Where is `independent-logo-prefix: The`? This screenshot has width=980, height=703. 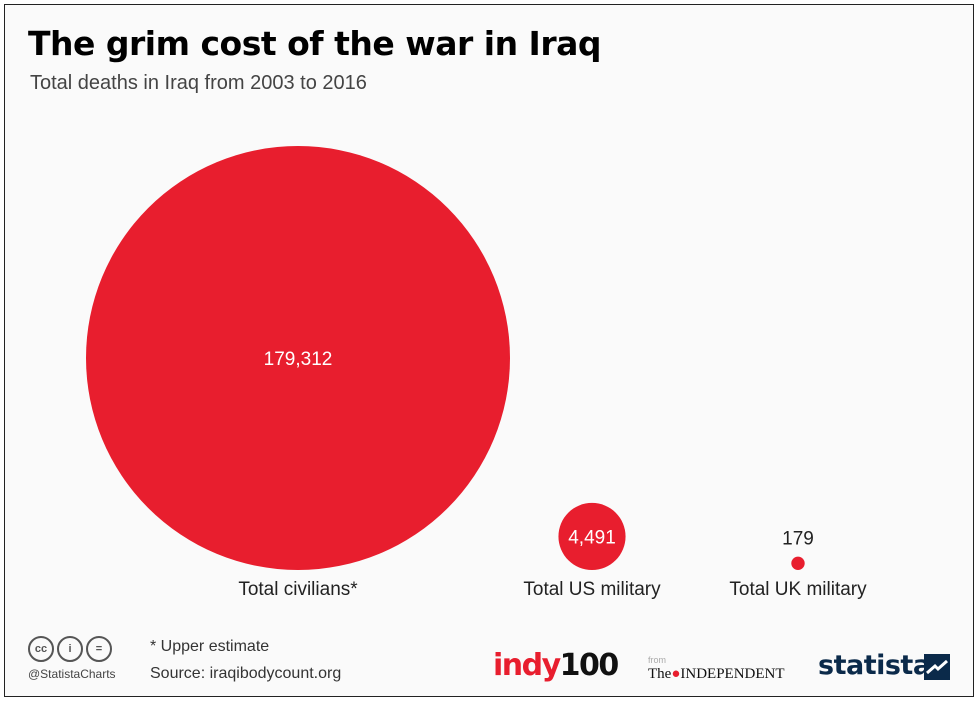 independent-logo-prefix: The is located at coordinates (660, 674).